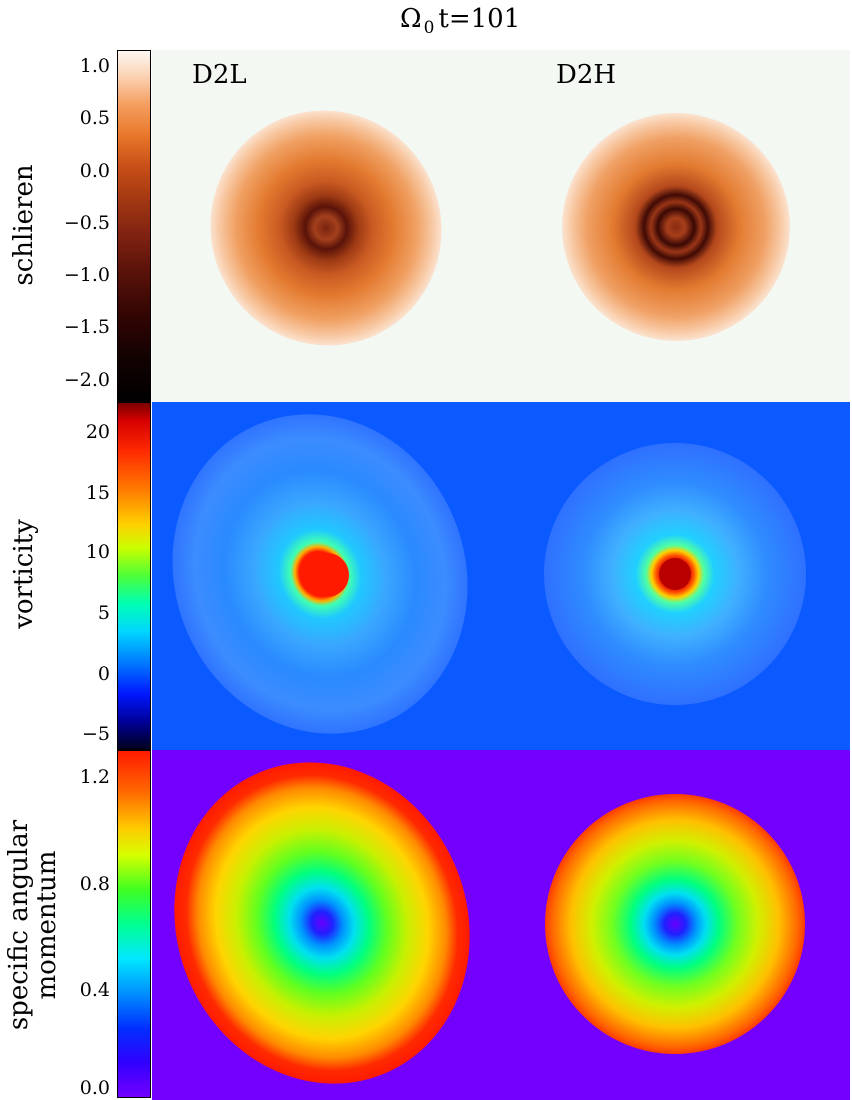  I want to click on angular-momentum-tick: 0.4, so click(95, 990).